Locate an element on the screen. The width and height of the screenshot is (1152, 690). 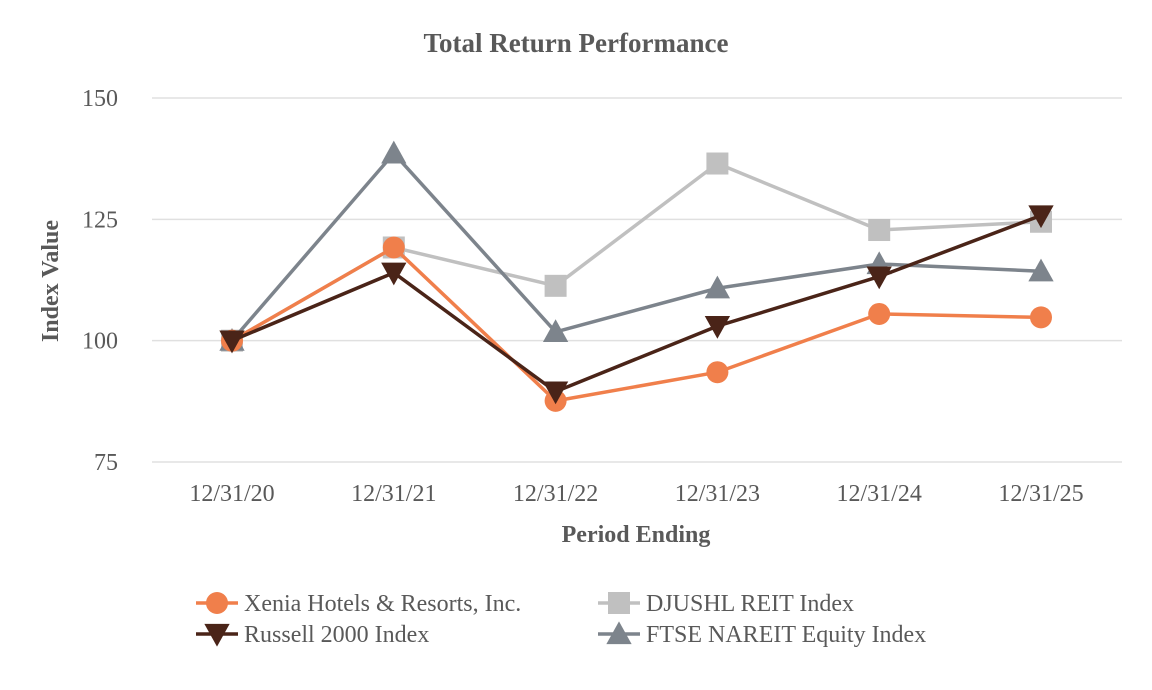
legend-label: Russell 2000 Index is located at coordinates (336, 635).